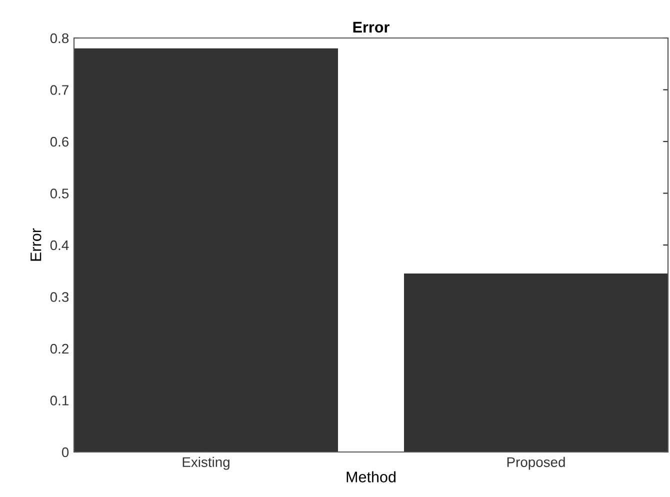  What do you see at coordinates (59, 141) in the screenshot?
I see `y-tick-label: 0.6` at bounding box center [59, 141].